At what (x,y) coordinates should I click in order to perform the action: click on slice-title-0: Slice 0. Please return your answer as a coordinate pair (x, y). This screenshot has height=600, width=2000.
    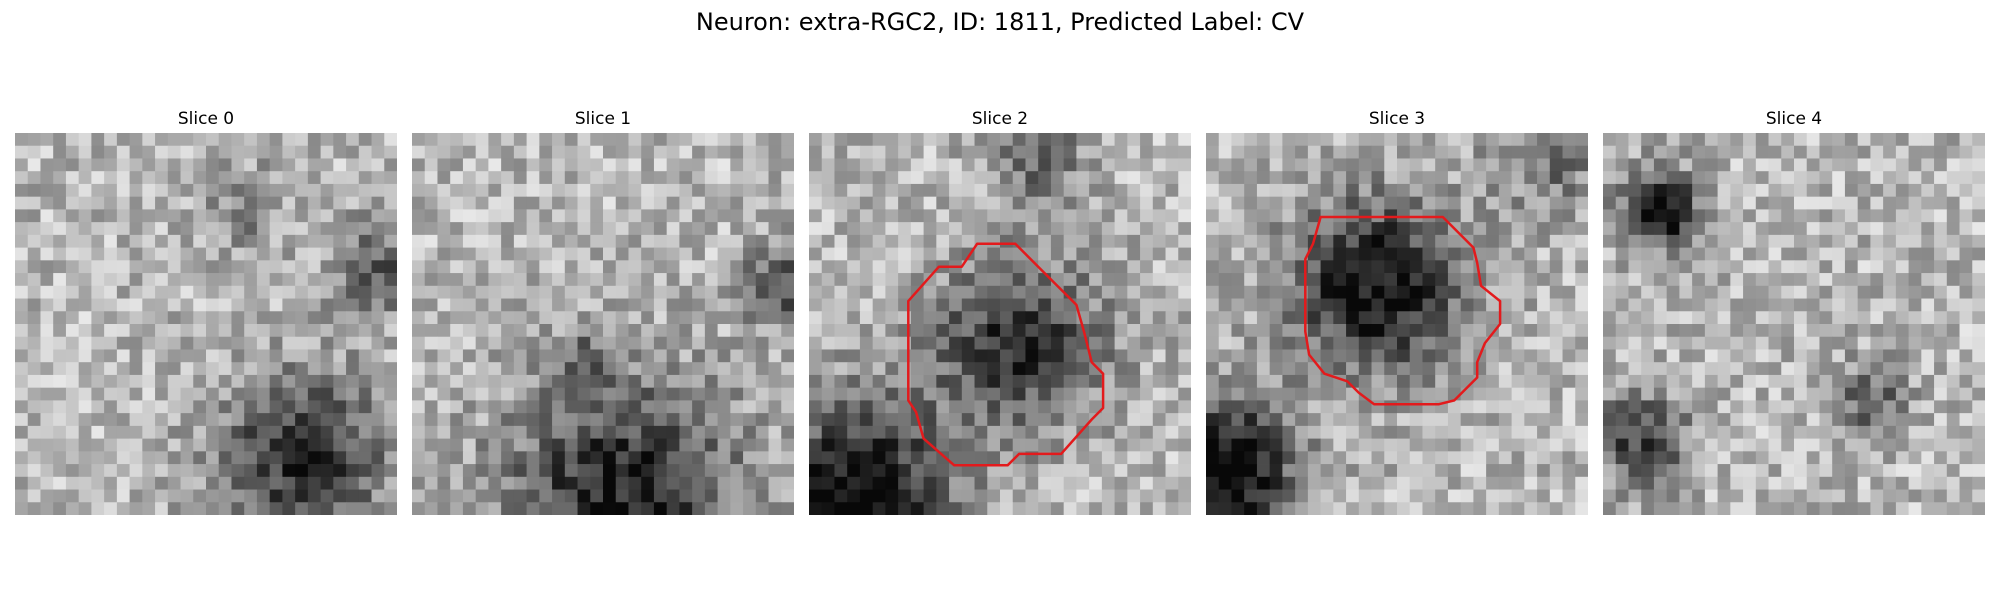
    Looking at the image, I should click on (206, 119).